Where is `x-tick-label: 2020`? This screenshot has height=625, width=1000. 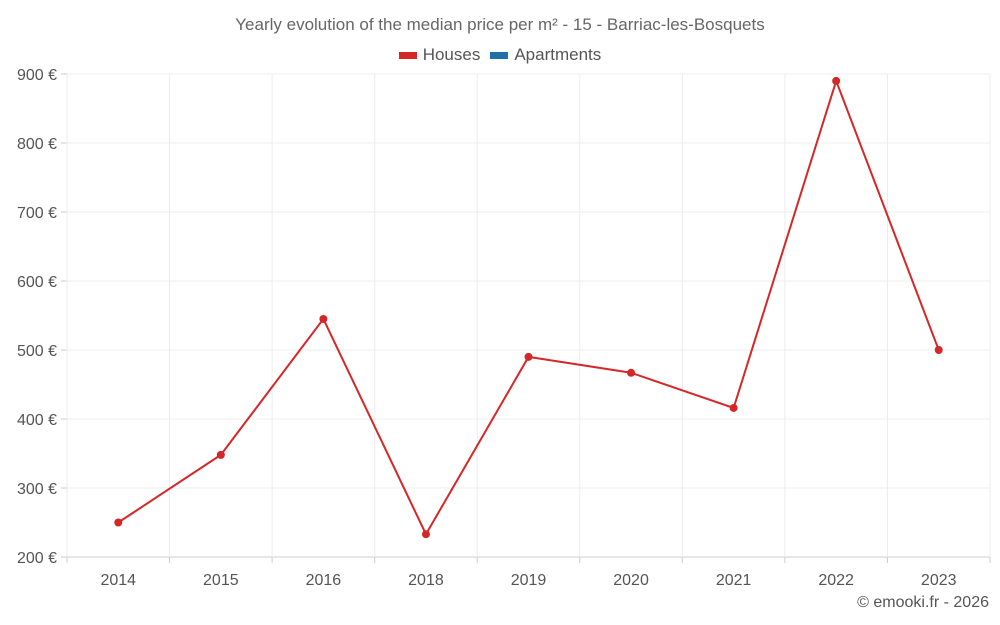
x-tick-label: 2020 is located at coordinates (631, 580).